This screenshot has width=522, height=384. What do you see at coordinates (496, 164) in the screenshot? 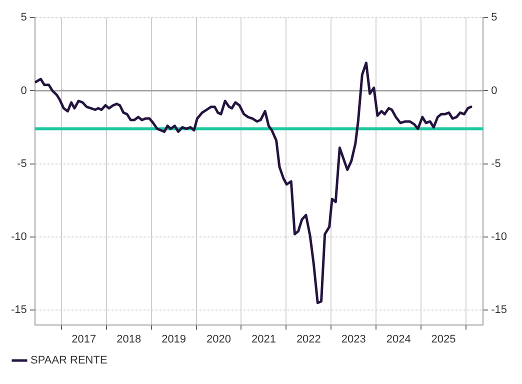
I see `y2-tick-label: -5` at bounding box center [496, 164].